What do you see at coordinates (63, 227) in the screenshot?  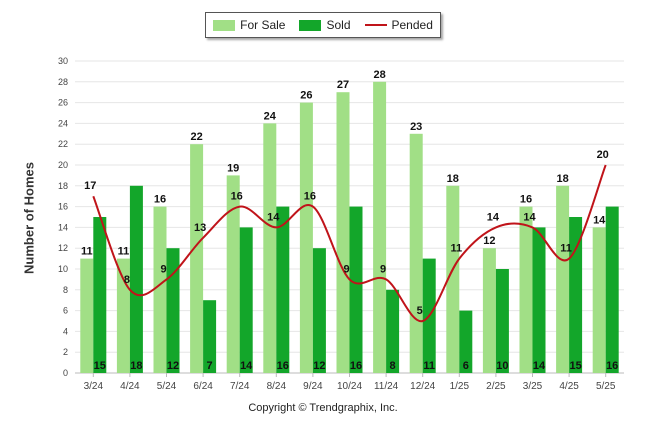 I see `y-tick-label: 14` at bounding box center [63, 227].